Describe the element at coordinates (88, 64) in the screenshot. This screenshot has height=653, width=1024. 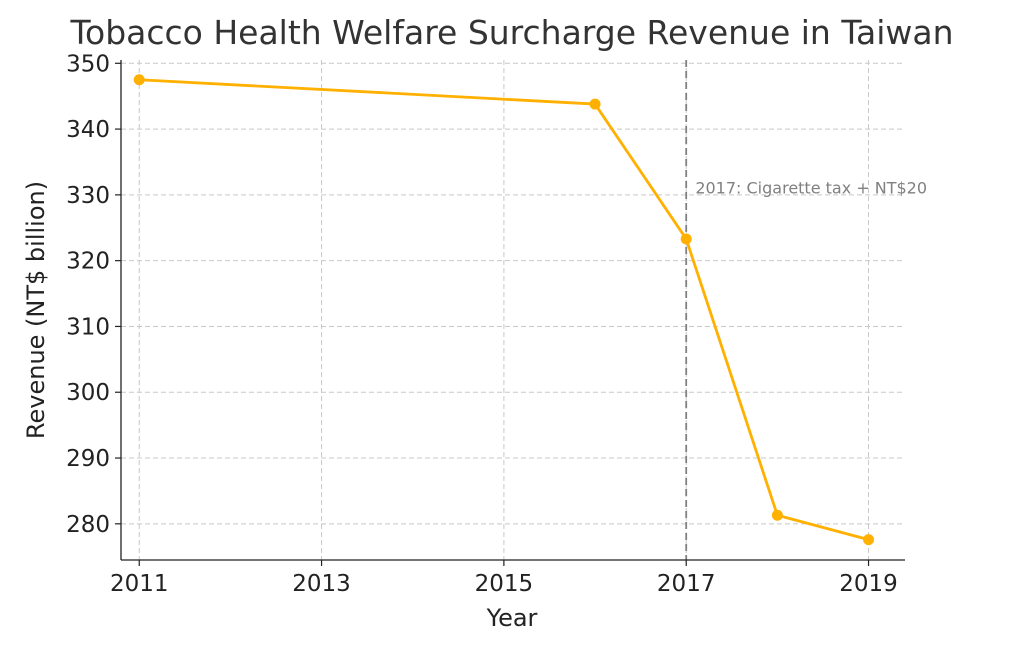
I see `y-tick-label-350: 350` at that location.